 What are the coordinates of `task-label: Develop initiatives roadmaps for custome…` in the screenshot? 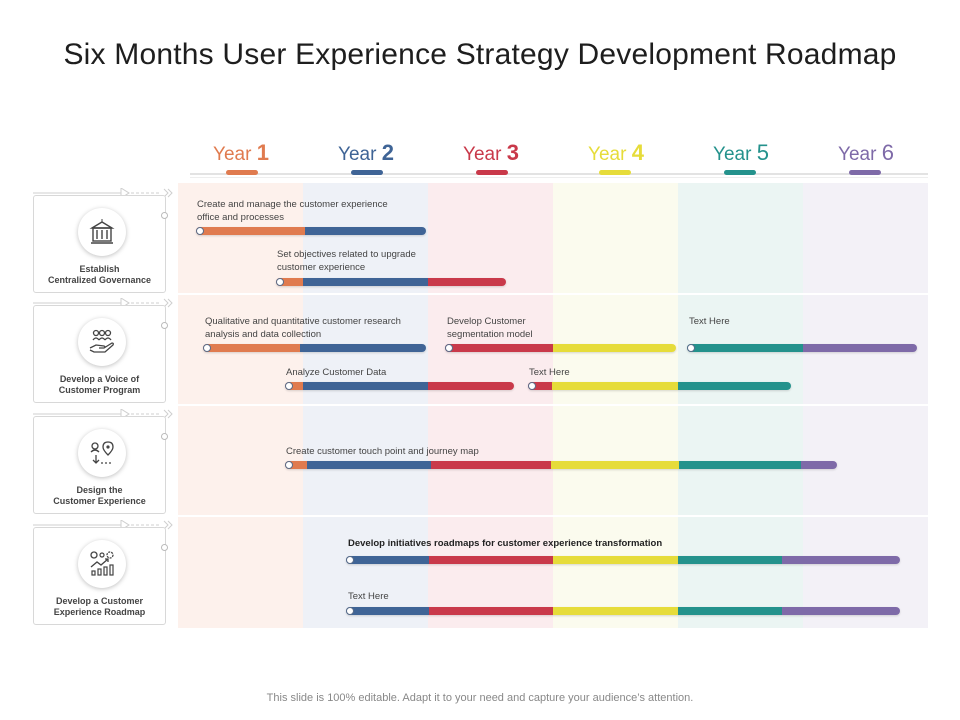 It's located at (505, 543).